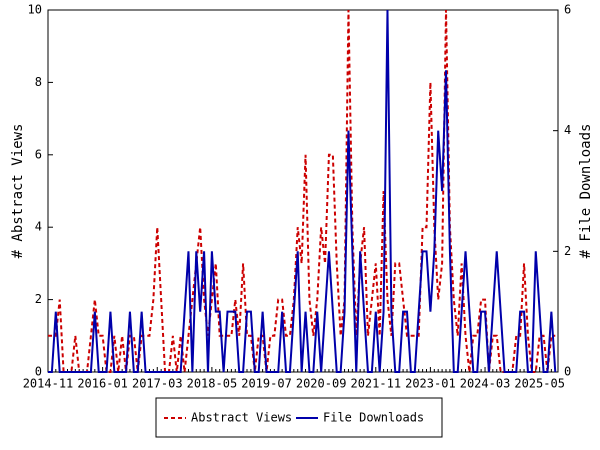  What do you see at coordinates (375, 384) in the screenshot?
I see `x-tick-label: 2021-11` at bounding box center [375, 384].